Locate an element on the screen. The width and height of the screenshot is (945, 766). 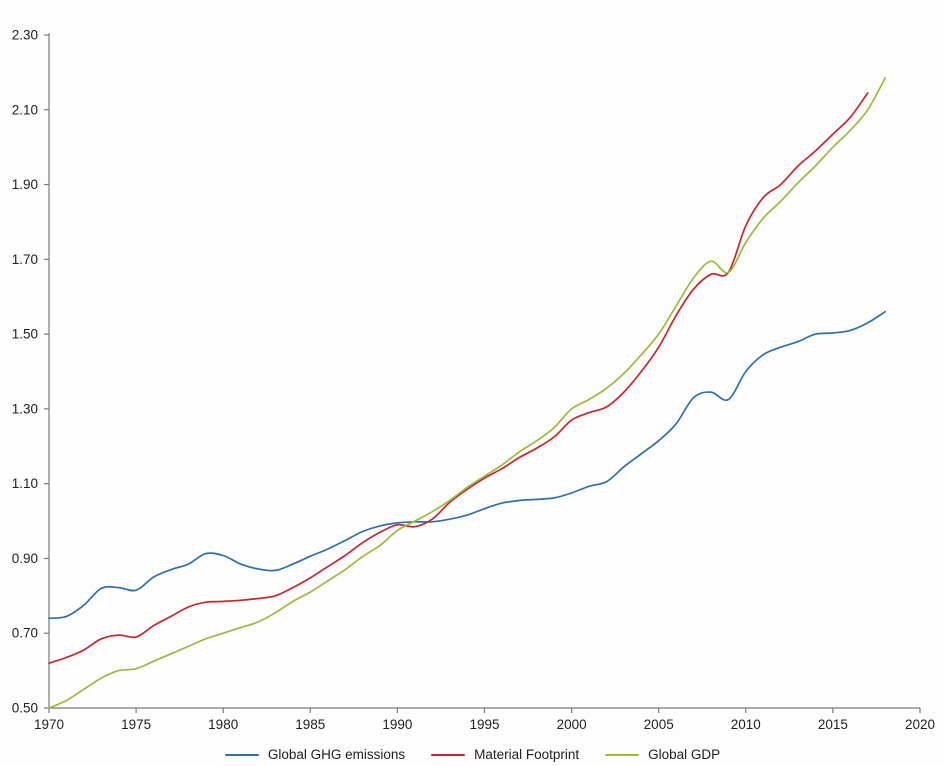
x-tick-label: 2000 is located at coordinates (572, 724).